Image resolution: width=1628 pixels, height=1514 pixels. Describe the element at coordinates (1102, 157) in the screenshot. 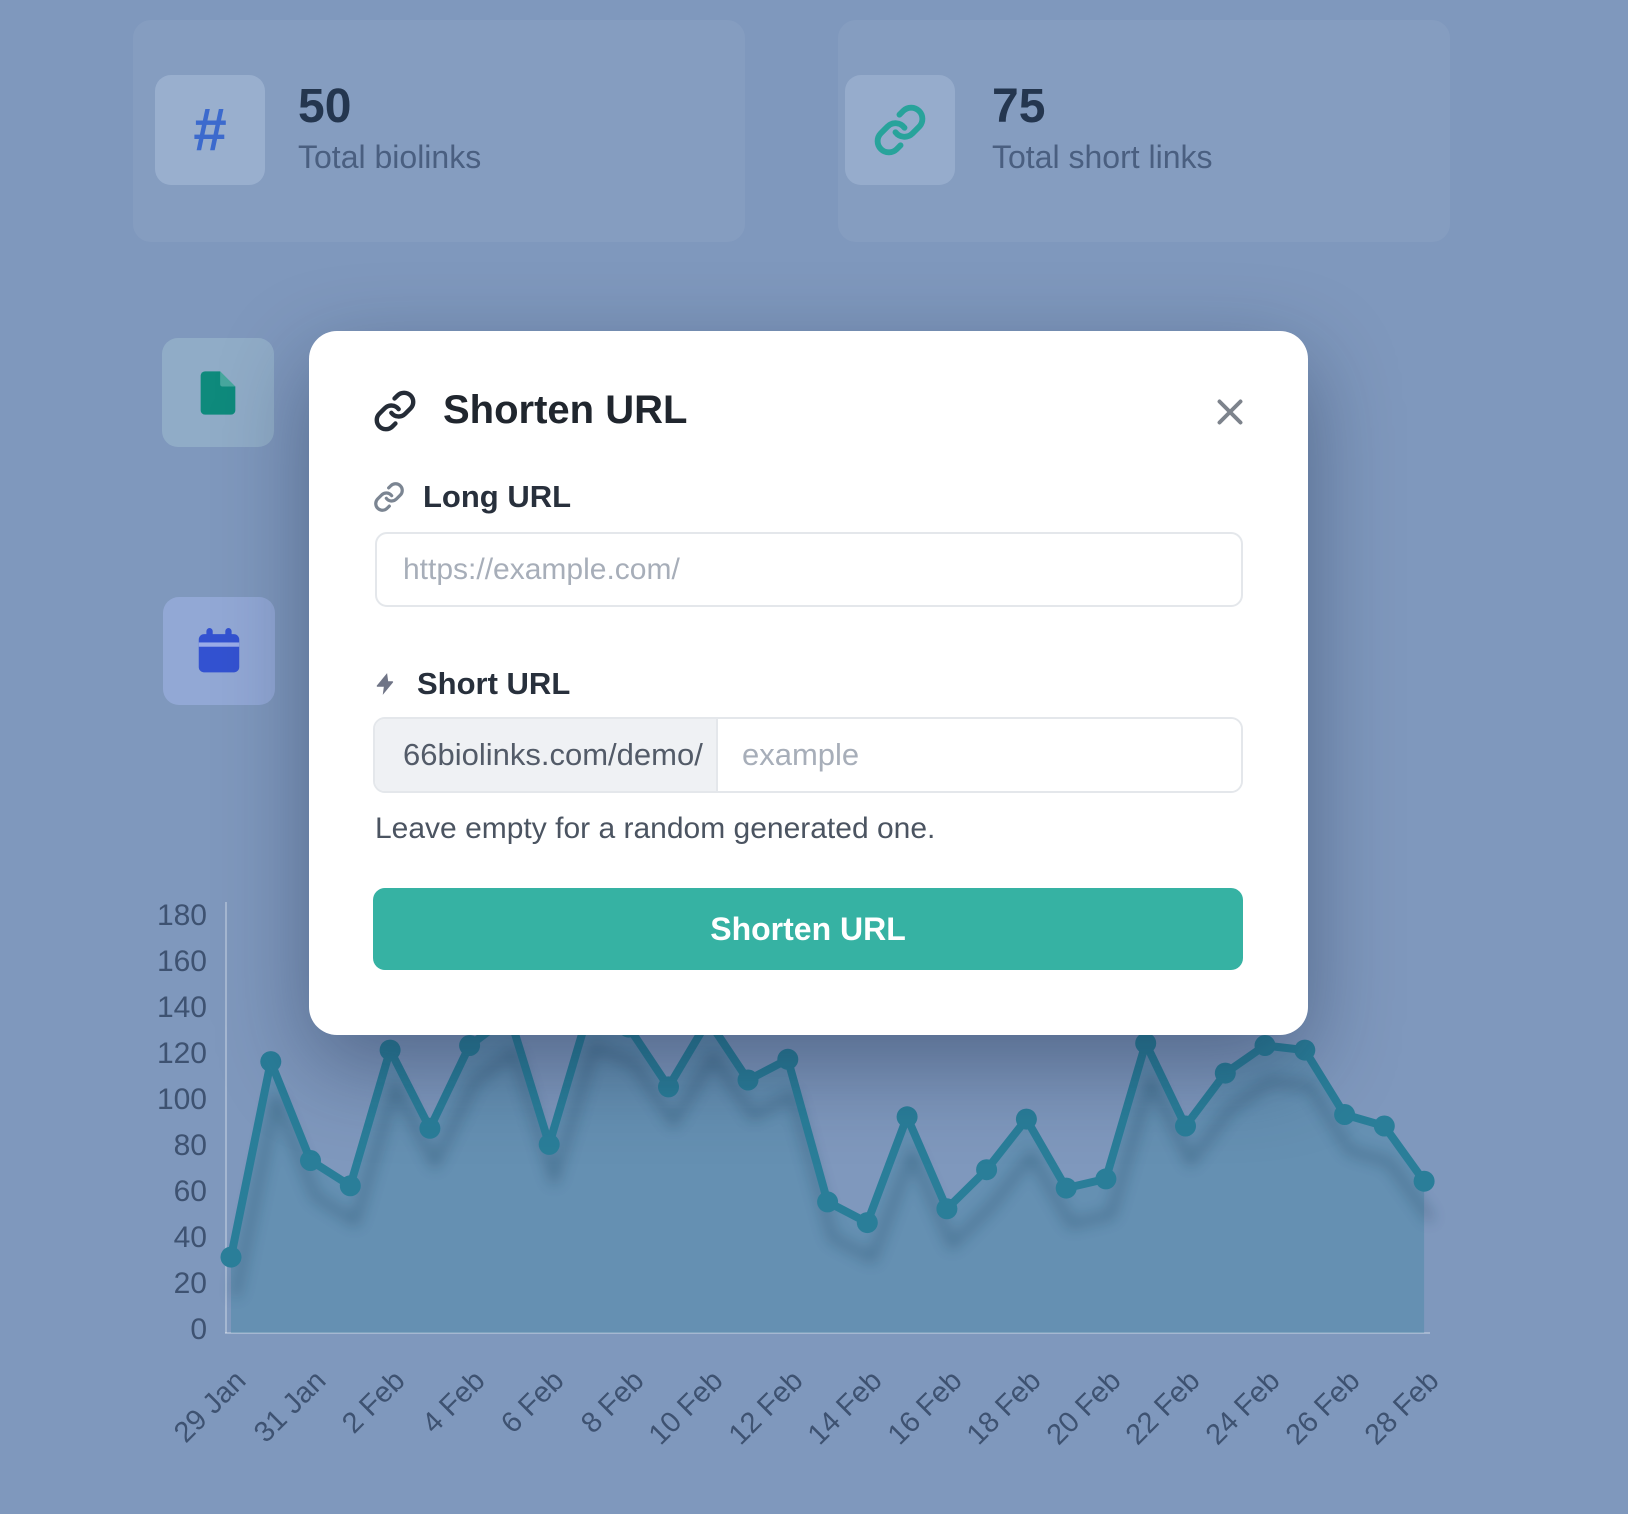

I see `stat-label-short-links: Total short links` at that location.